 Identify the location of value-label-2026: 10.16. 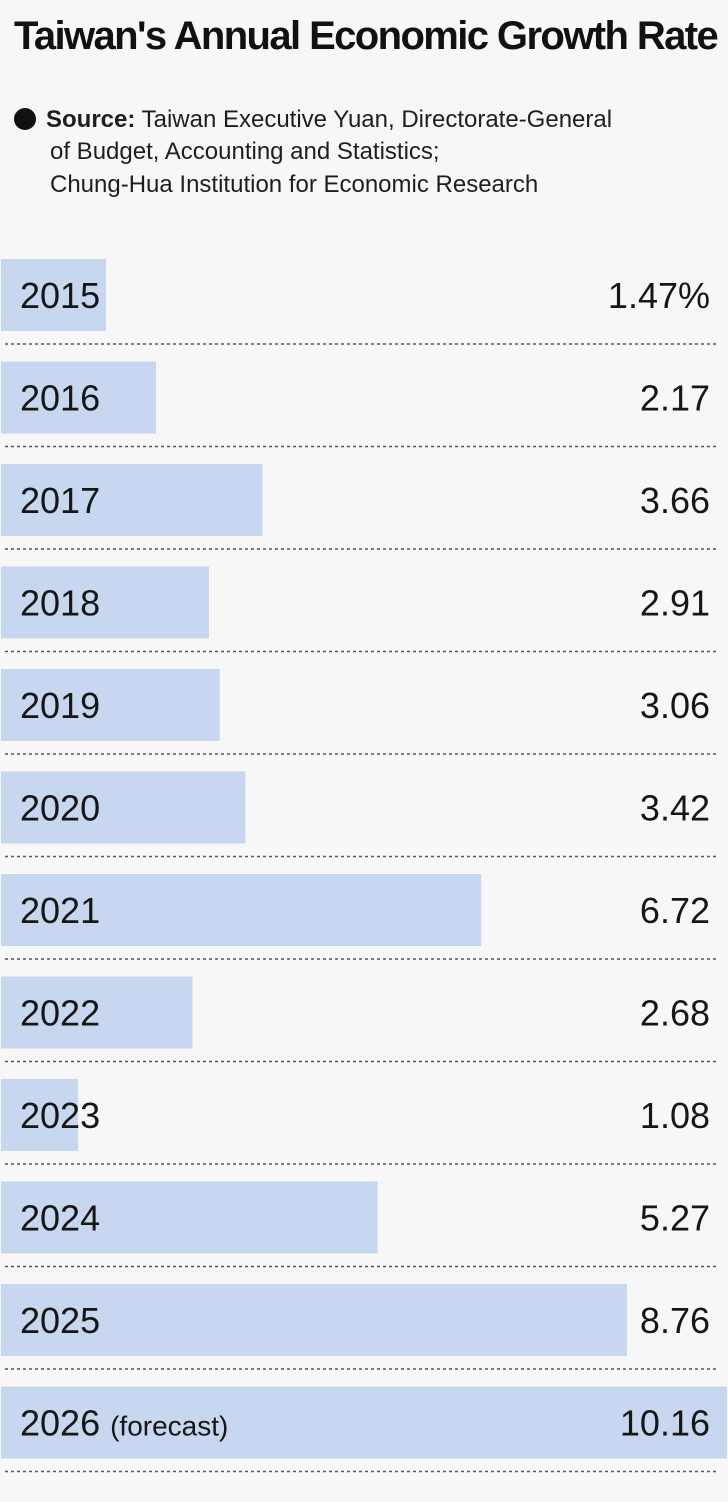
(665, 1423).